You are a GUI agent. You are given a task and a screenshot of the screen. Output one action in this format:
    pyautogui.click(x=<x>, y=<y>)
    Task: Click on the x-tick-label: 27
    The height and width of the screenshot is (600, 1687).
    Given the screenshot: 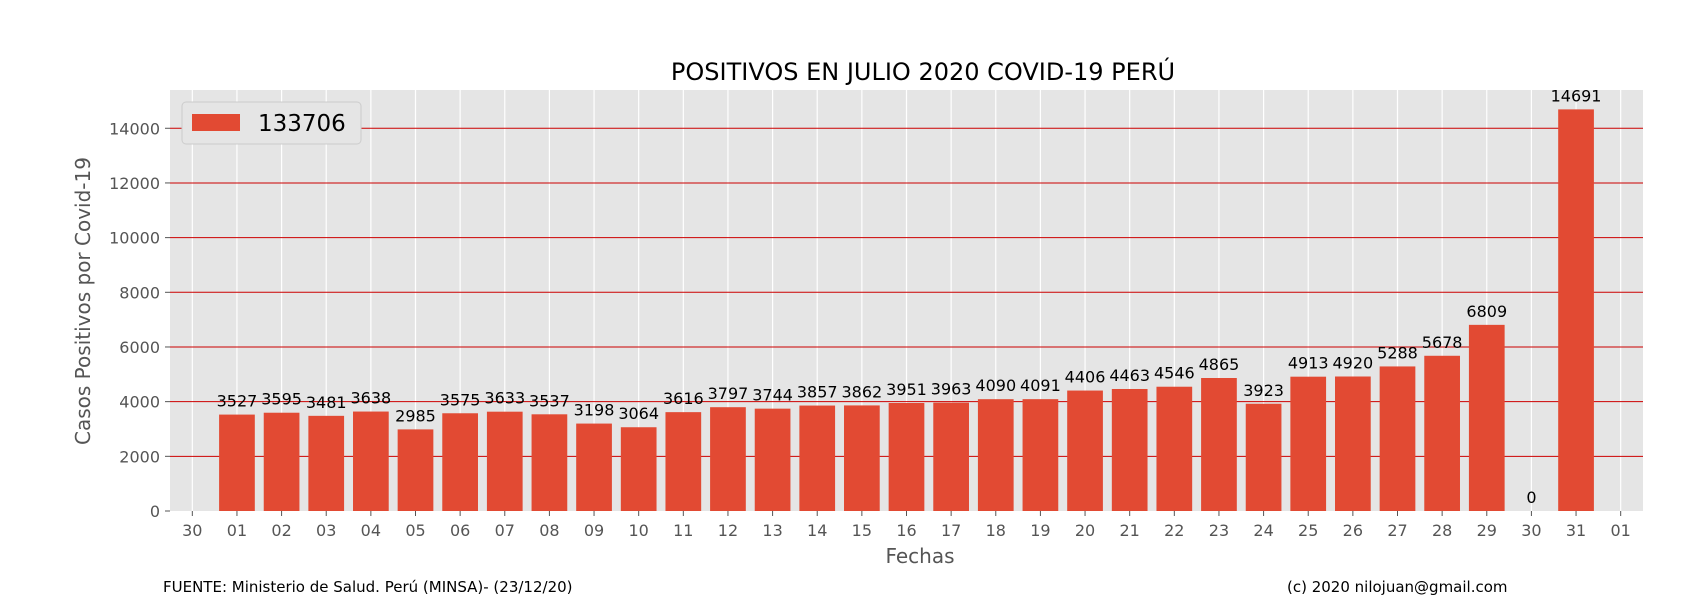 What is the action you would take?
    pyautogui.click(x=1397, y=530)
    